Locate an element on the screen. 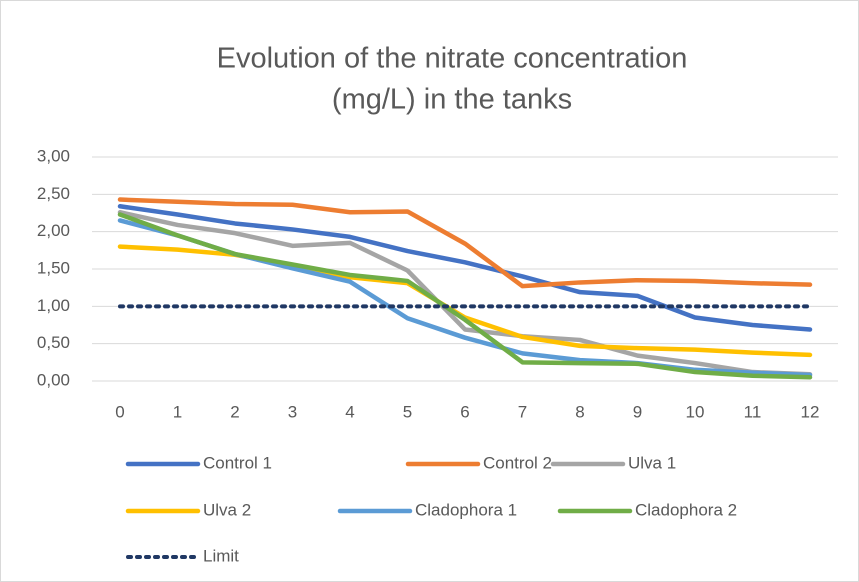  x-tick-label: 8 is located at coordinates (579, 411).